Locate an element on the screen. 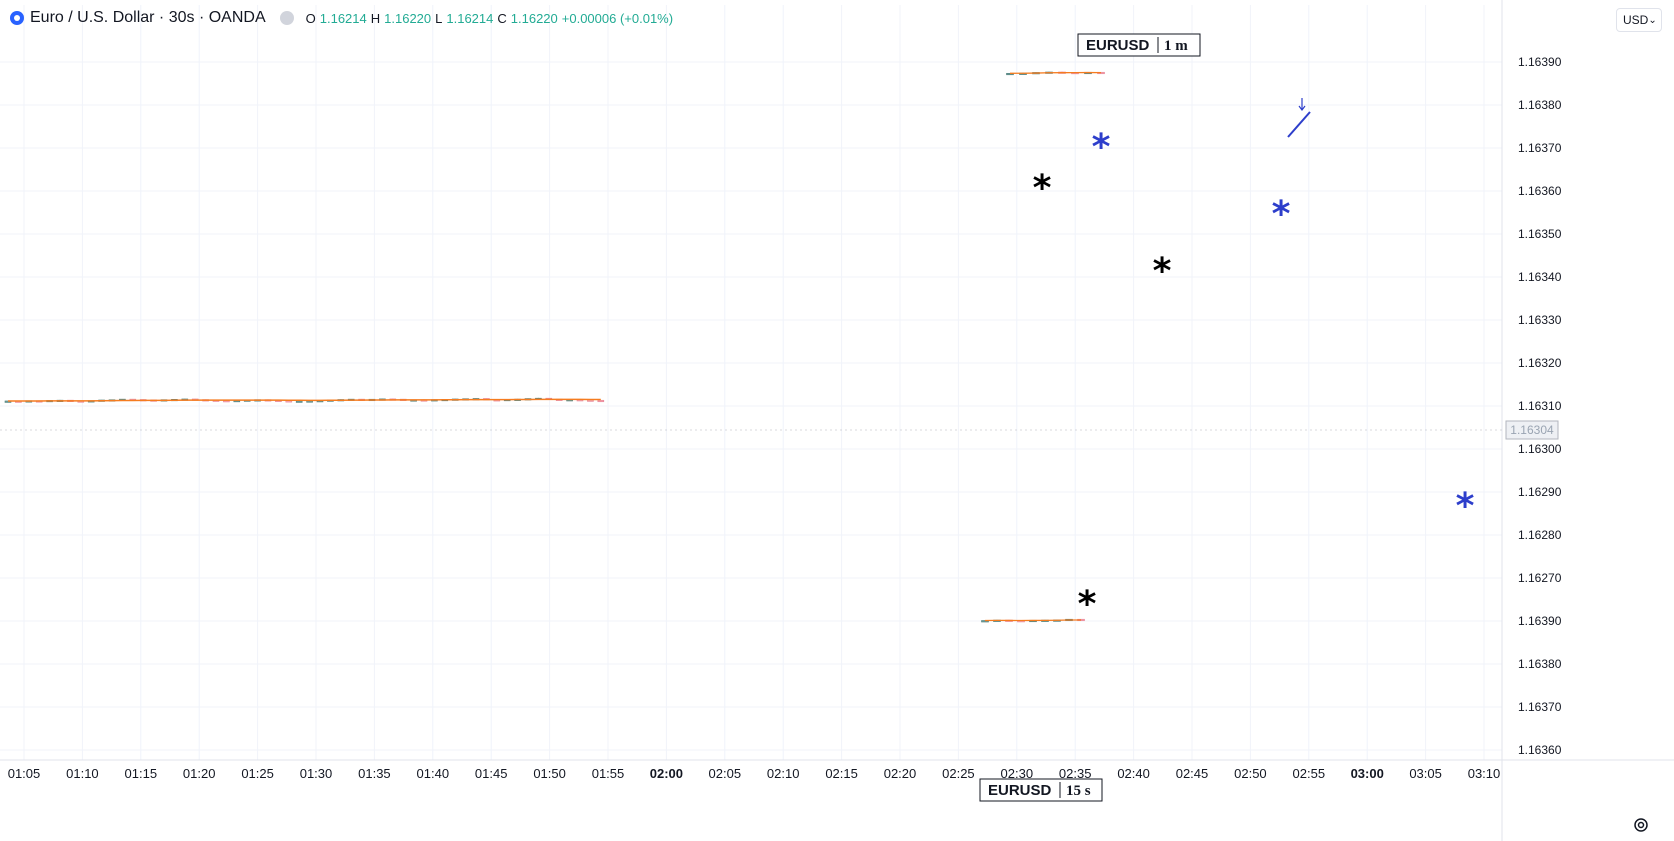 The height and width of the screenshot is (841, 1674). y-tick-label: 1.16320 is located at coordinates (1540, 363).